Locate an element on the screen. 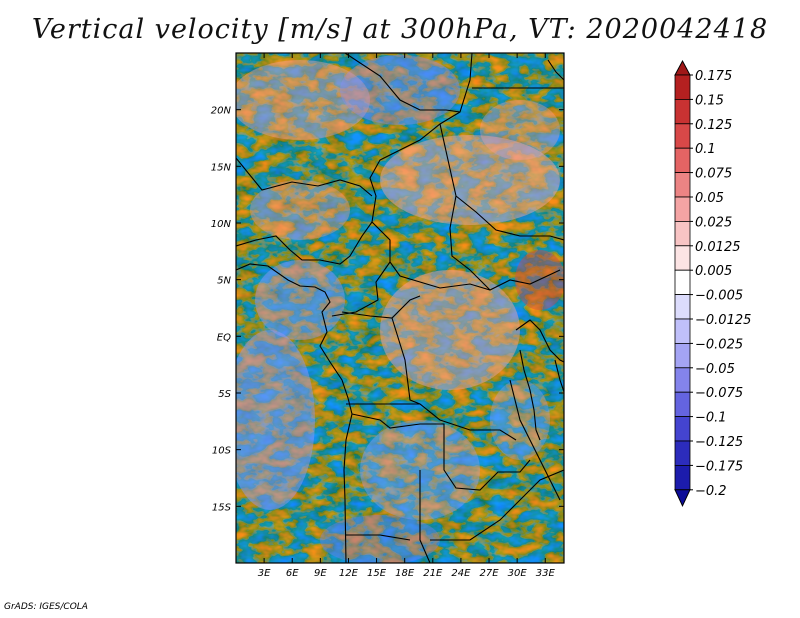 The height and width of the screenshot is (618, 800). y-tick-label: 10S is located at coordinates (222, 451).